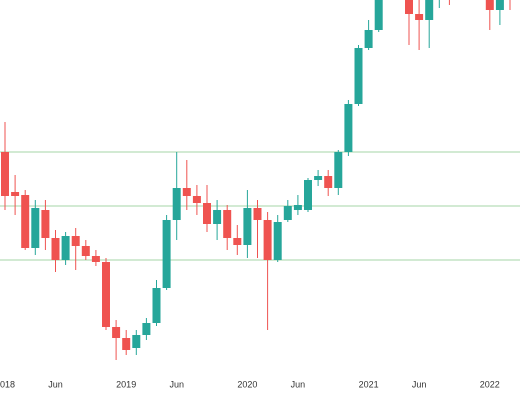 This screenshot has width=520, height=400. I want to click on x-tick-label: 2021, so click(369, 384).